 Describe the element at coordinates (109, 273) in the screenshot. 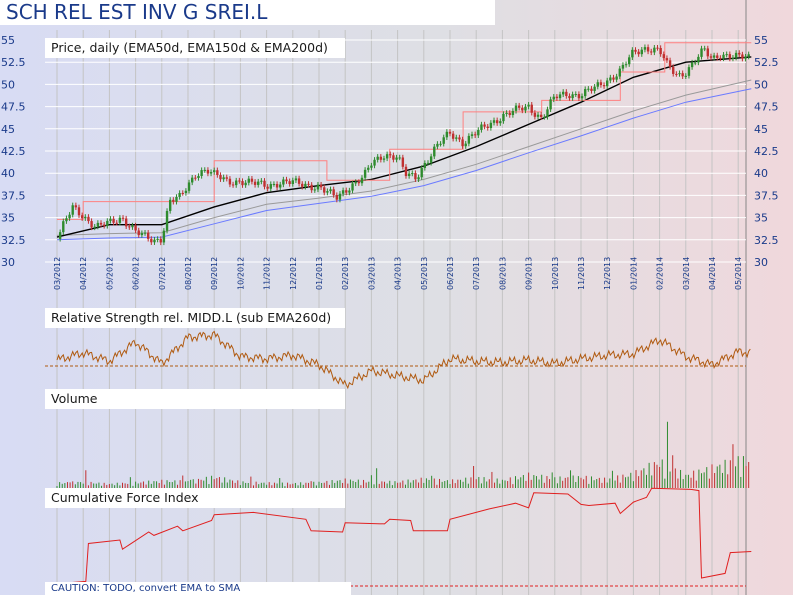

I see `x-tick-label: 05/2012` at that location.